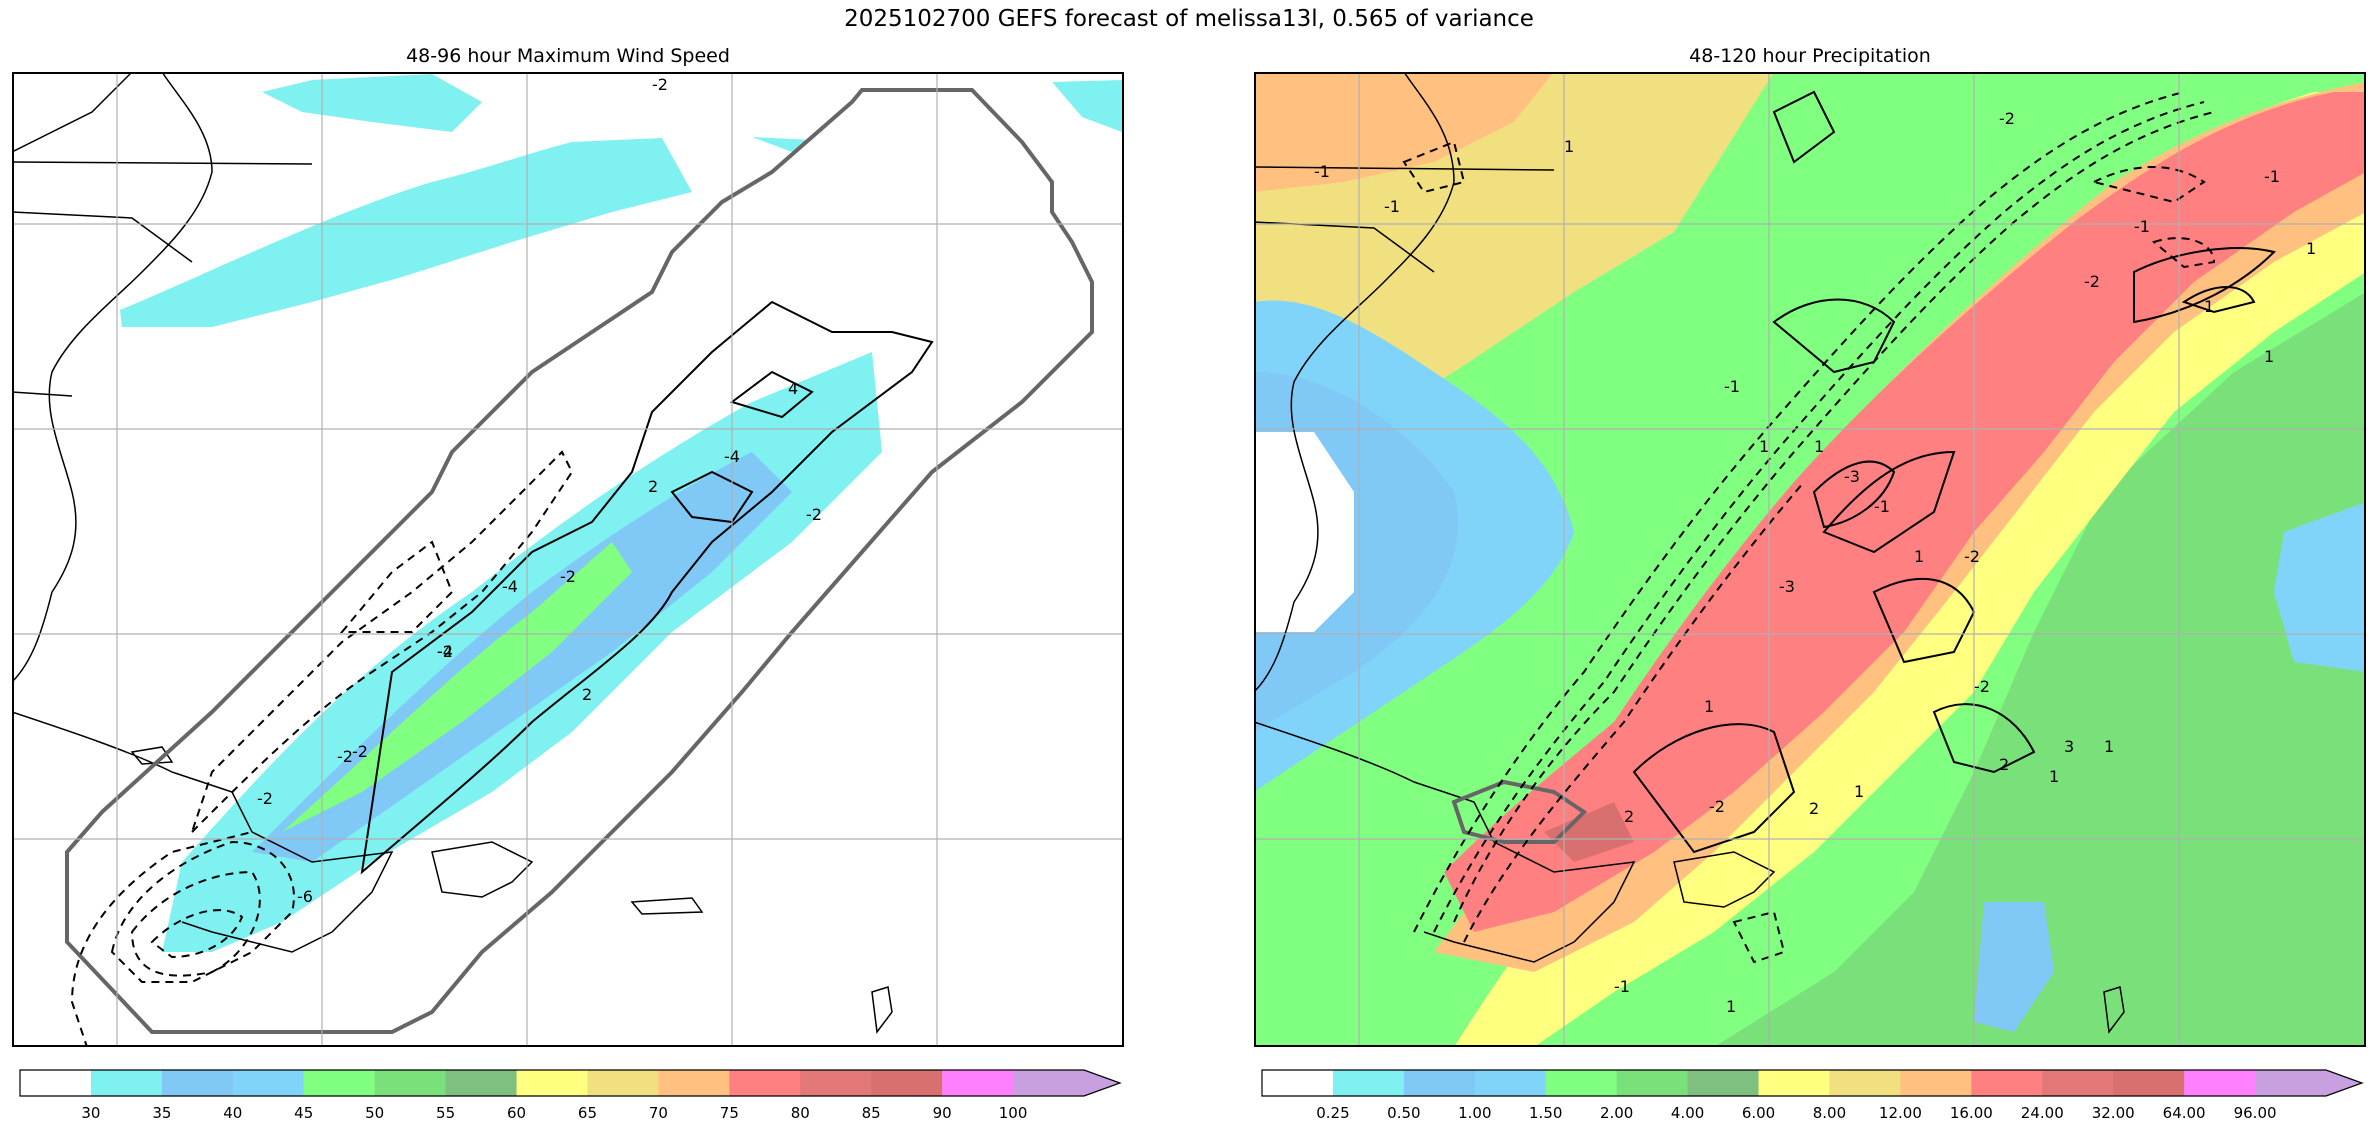  I want to click on colorbar-tick-label: 35, so click(162, 1113).